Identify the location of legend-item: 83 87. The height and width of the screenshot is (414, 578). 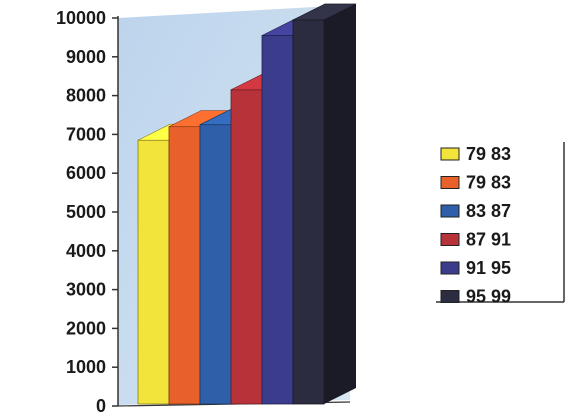
(475, 211).